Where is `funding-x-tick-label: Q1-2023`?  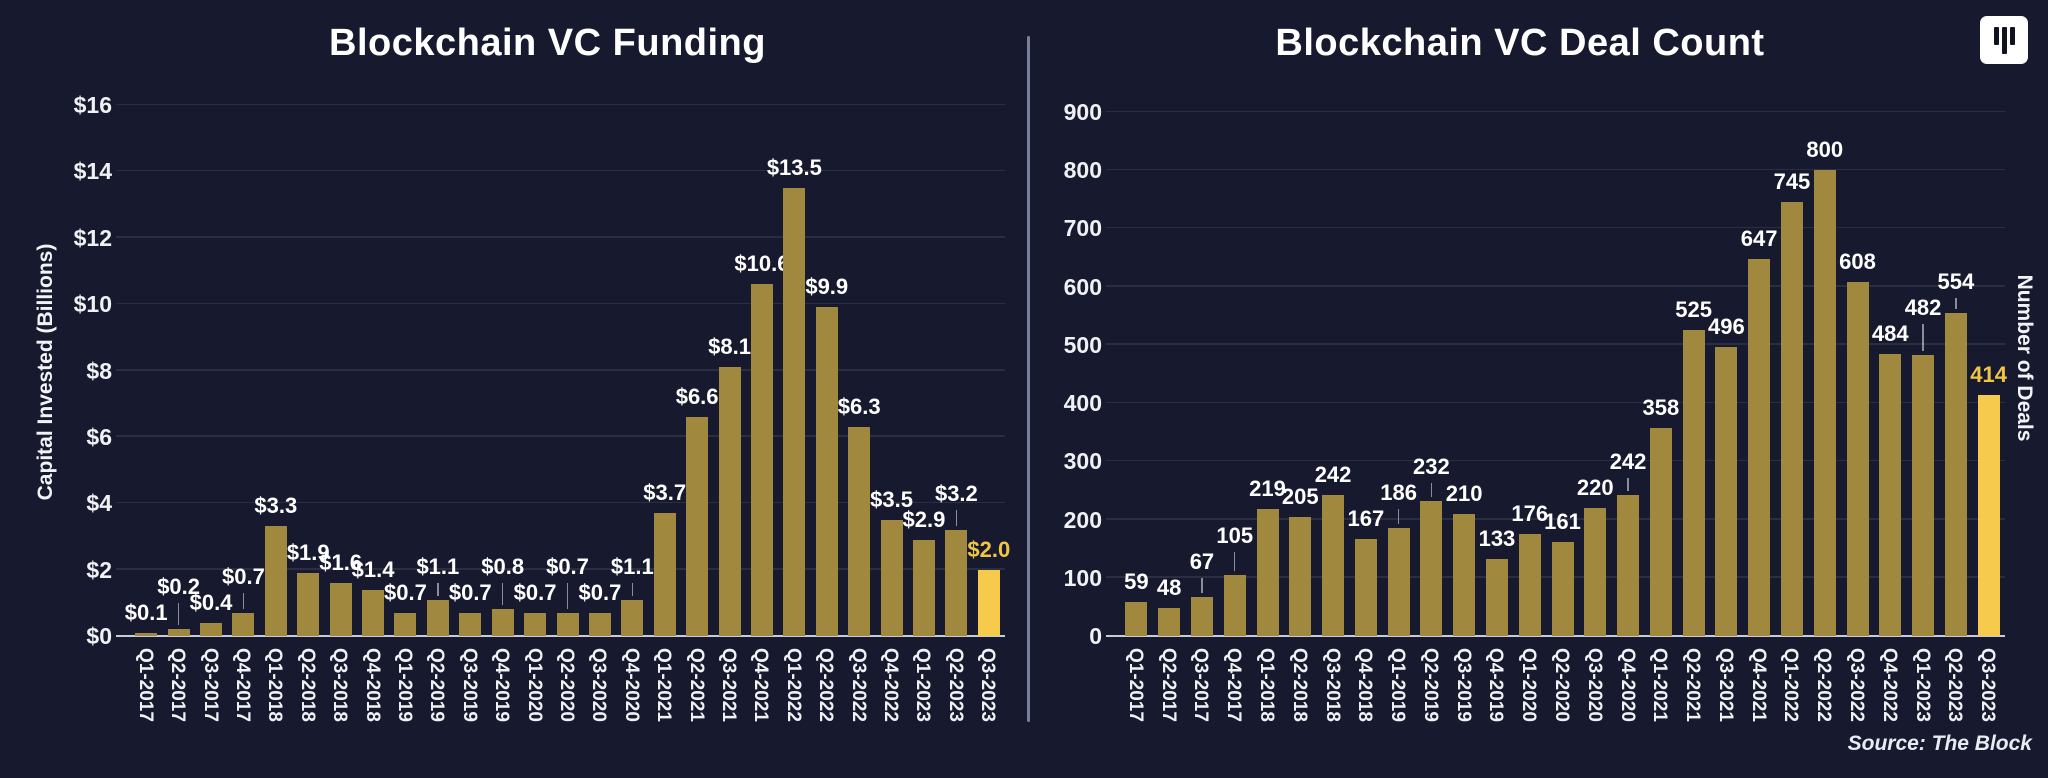
funding-x-tick-label: Q1-2023 is located at coordinates (923, 685).